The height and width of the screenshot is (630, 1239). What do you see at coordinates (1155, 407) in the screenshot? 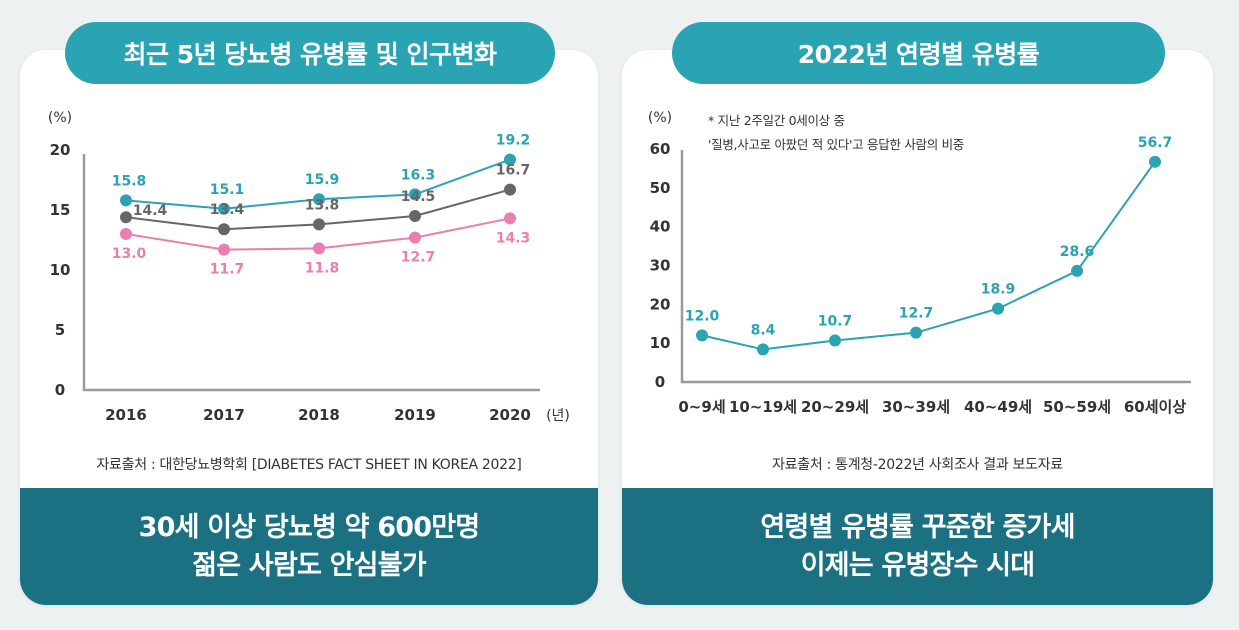
I see `x-tick-label: 60세이상` at bounding box center [1155, 407].